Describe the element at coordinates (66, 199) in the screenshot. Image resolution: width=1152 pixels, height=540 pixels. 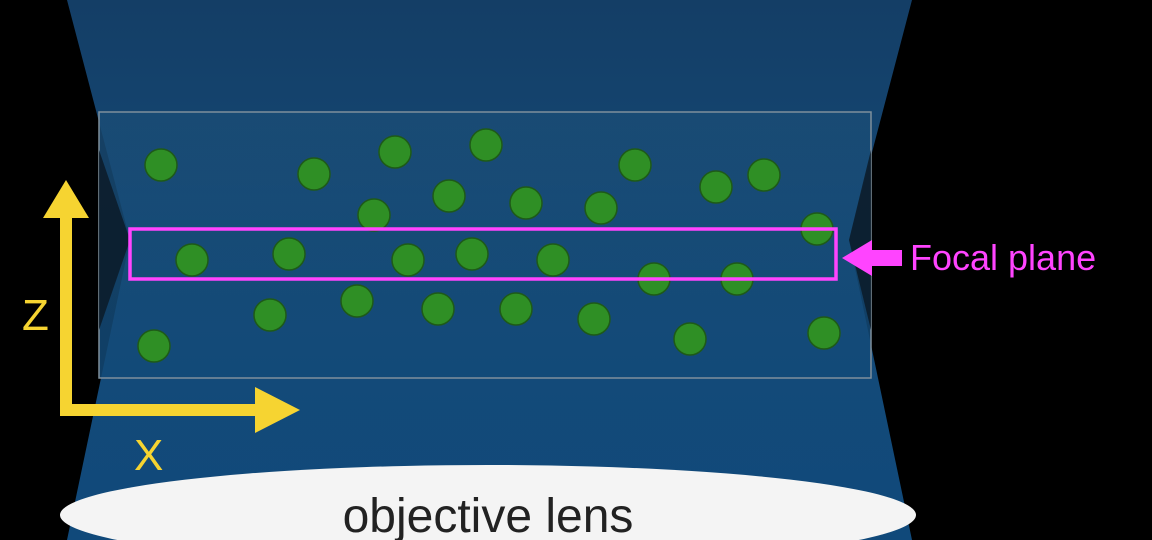
I see `z-axis-arrow-icon` at that location.